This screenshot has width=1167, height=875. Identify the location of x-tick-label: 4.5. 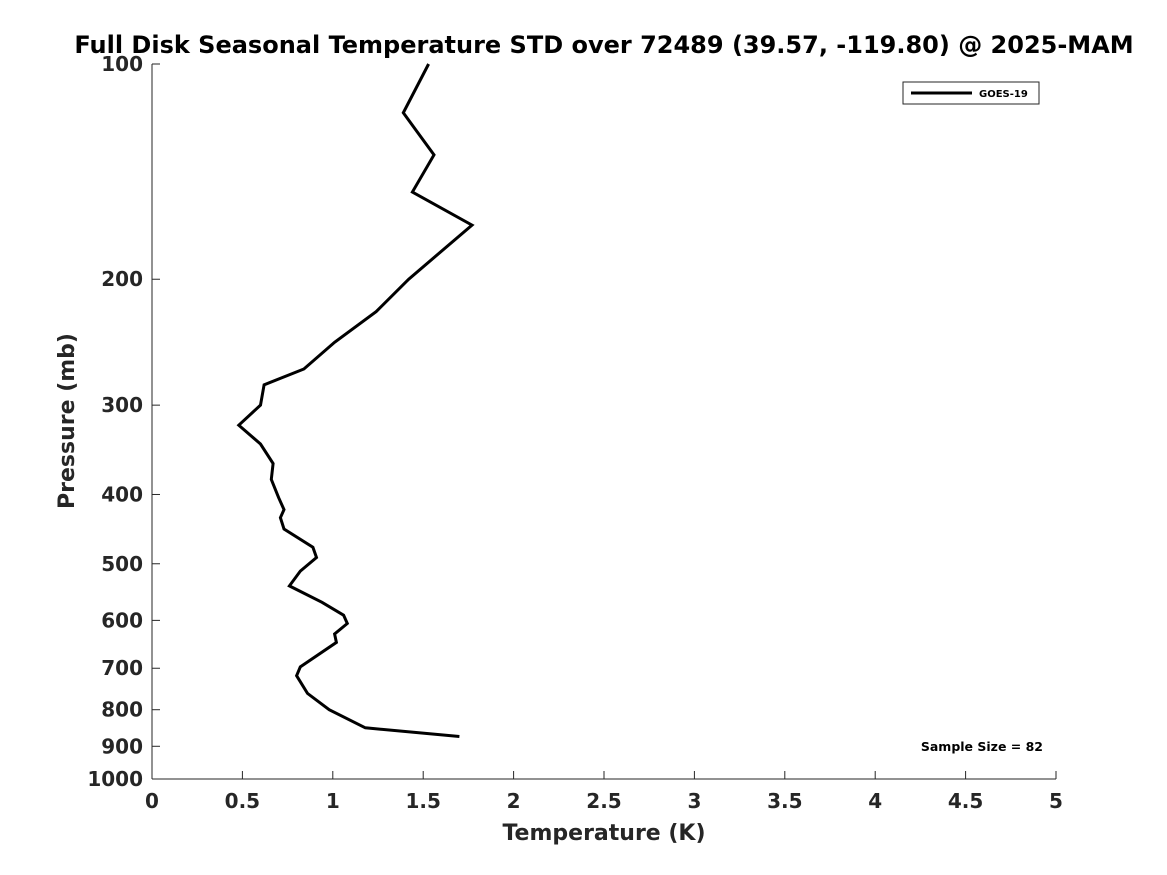
(965, 801).